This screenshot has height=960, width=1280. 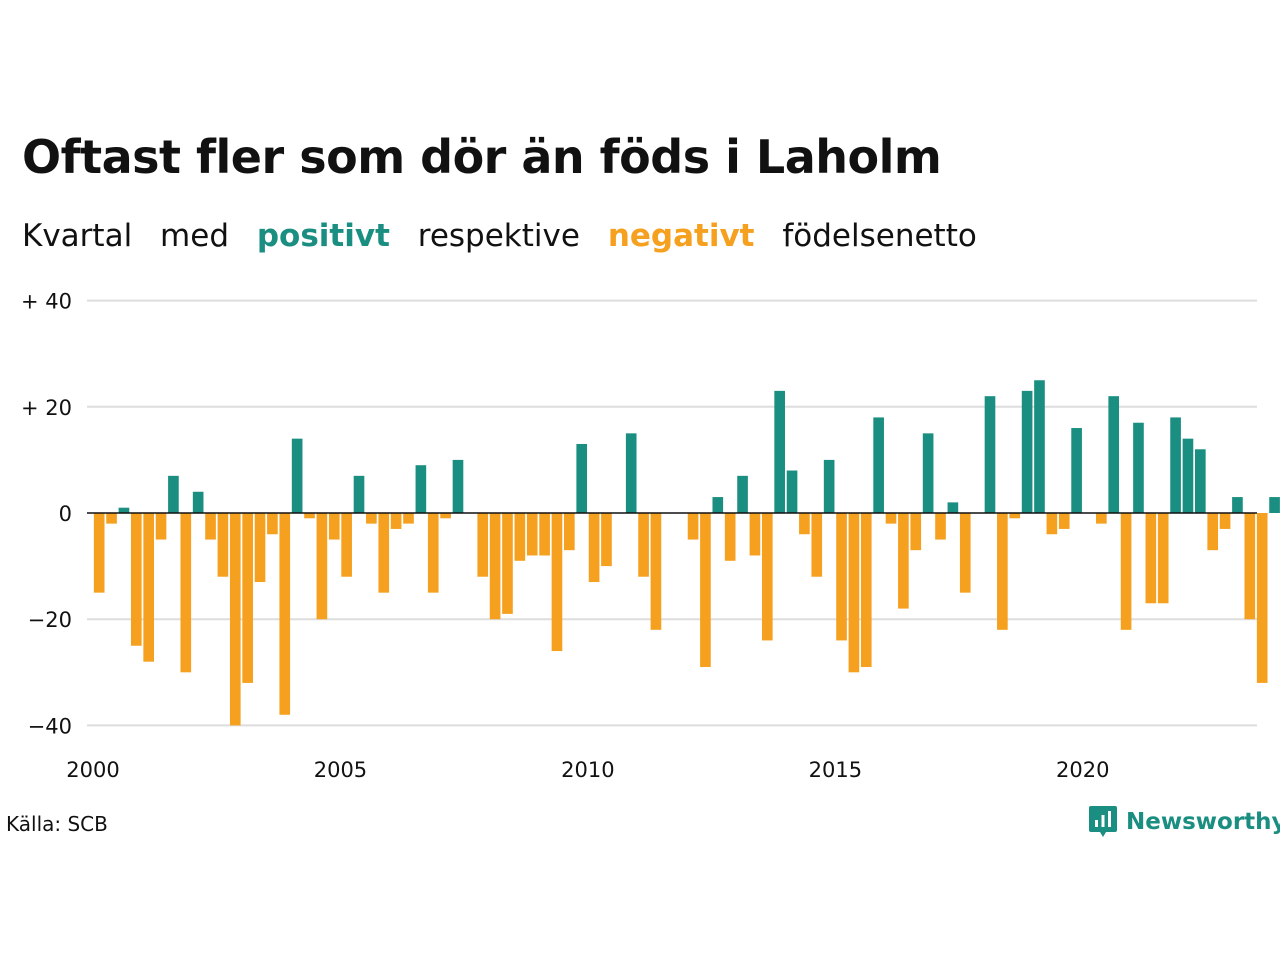 I want to click on x-tick-label: 2020, so click(x=1082, y=770).